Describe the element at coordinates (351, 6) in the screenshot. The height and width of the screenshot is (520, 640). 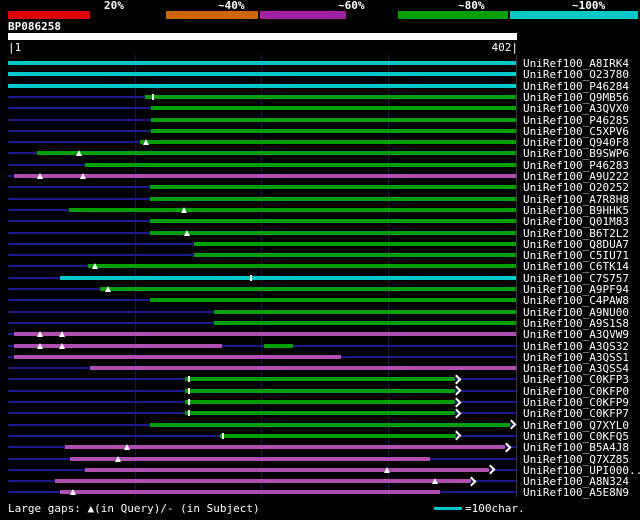
I see `key-percent-label: ~60%` at that location.